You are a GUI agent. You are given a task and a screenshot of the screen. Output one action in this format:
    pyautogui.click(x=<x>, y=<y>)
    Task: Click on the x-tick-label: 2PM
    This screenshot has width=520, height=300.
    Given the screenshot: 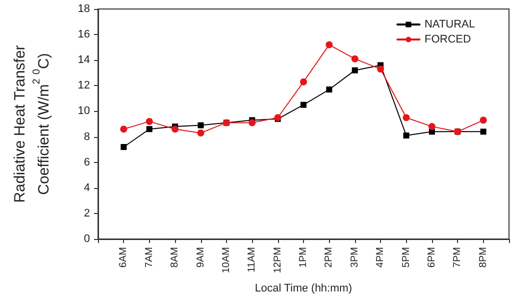 What is the action you would take?
    pyautogui.click(x=329, y=257)
    